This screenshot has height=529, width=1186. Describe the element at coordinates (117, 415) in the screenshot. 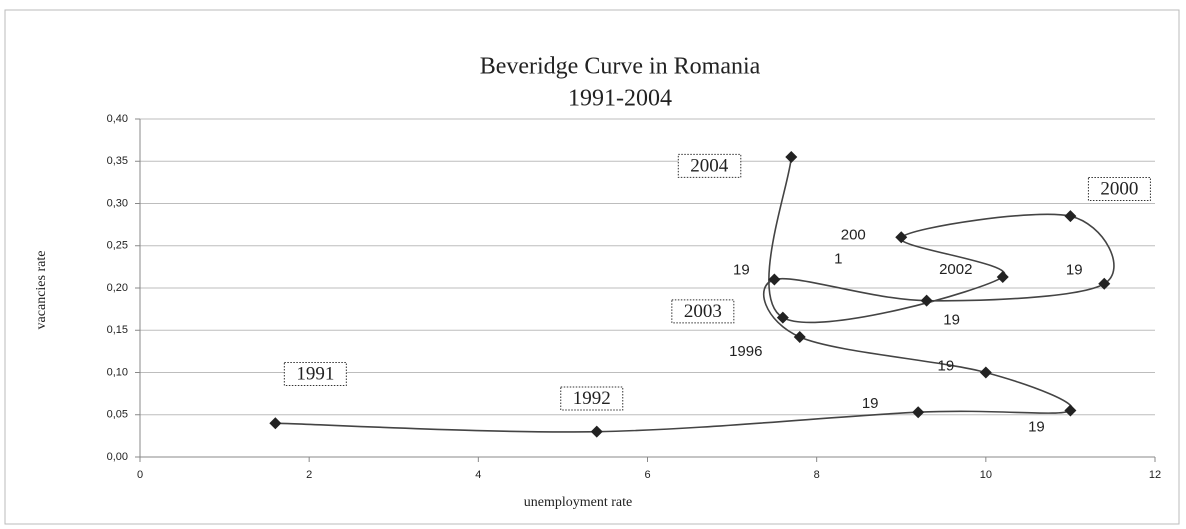

I see `y-tick-label: 0,05` at that location.